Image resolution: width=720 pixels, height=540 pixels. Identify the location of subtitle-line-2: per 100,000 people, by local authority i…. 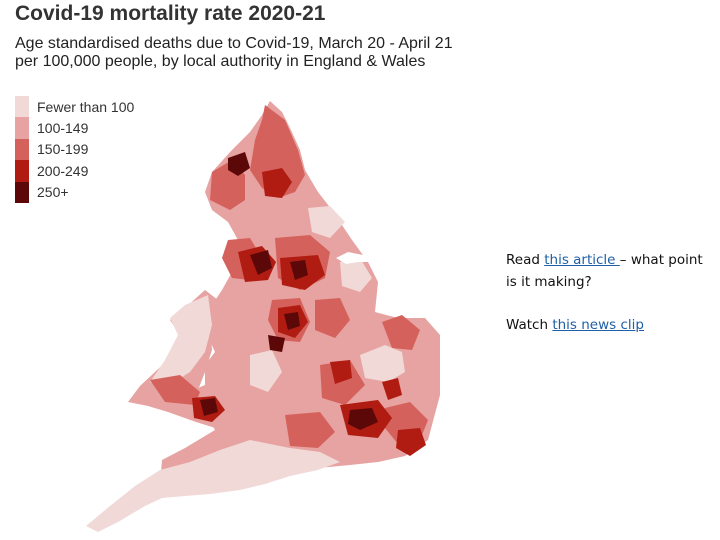
(220, 61).